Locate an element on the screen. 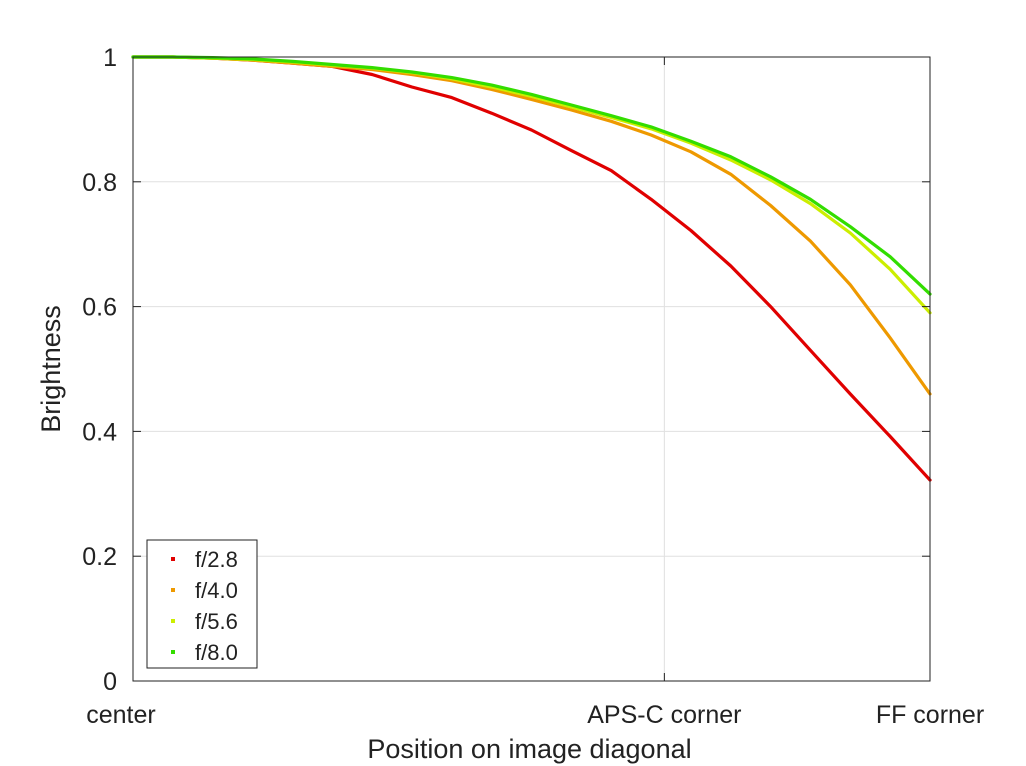  legend-box is located at coordinates (202, 604).